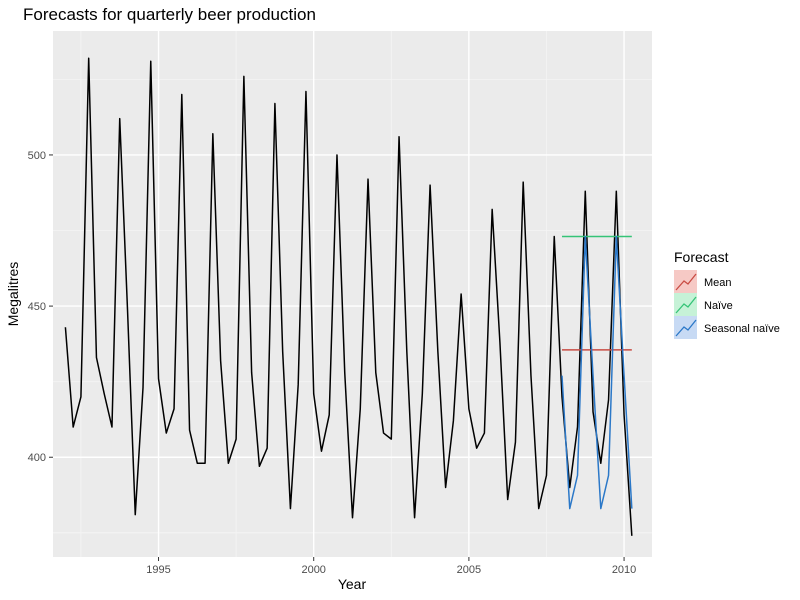 This screenshot has width=800, height=600. What do you see at coordinates (718, 283) in the screenshot?
I see `legend-label: Mean` at bounding box center [718, 283].